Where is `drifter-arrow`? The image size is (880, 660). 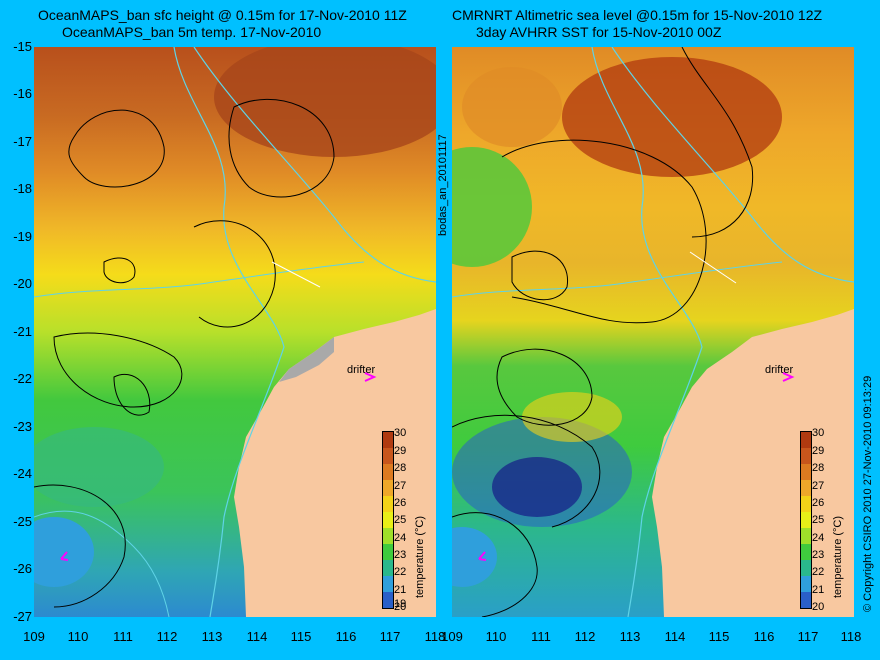
drifter-arrow is located at coordinates (64, 556).